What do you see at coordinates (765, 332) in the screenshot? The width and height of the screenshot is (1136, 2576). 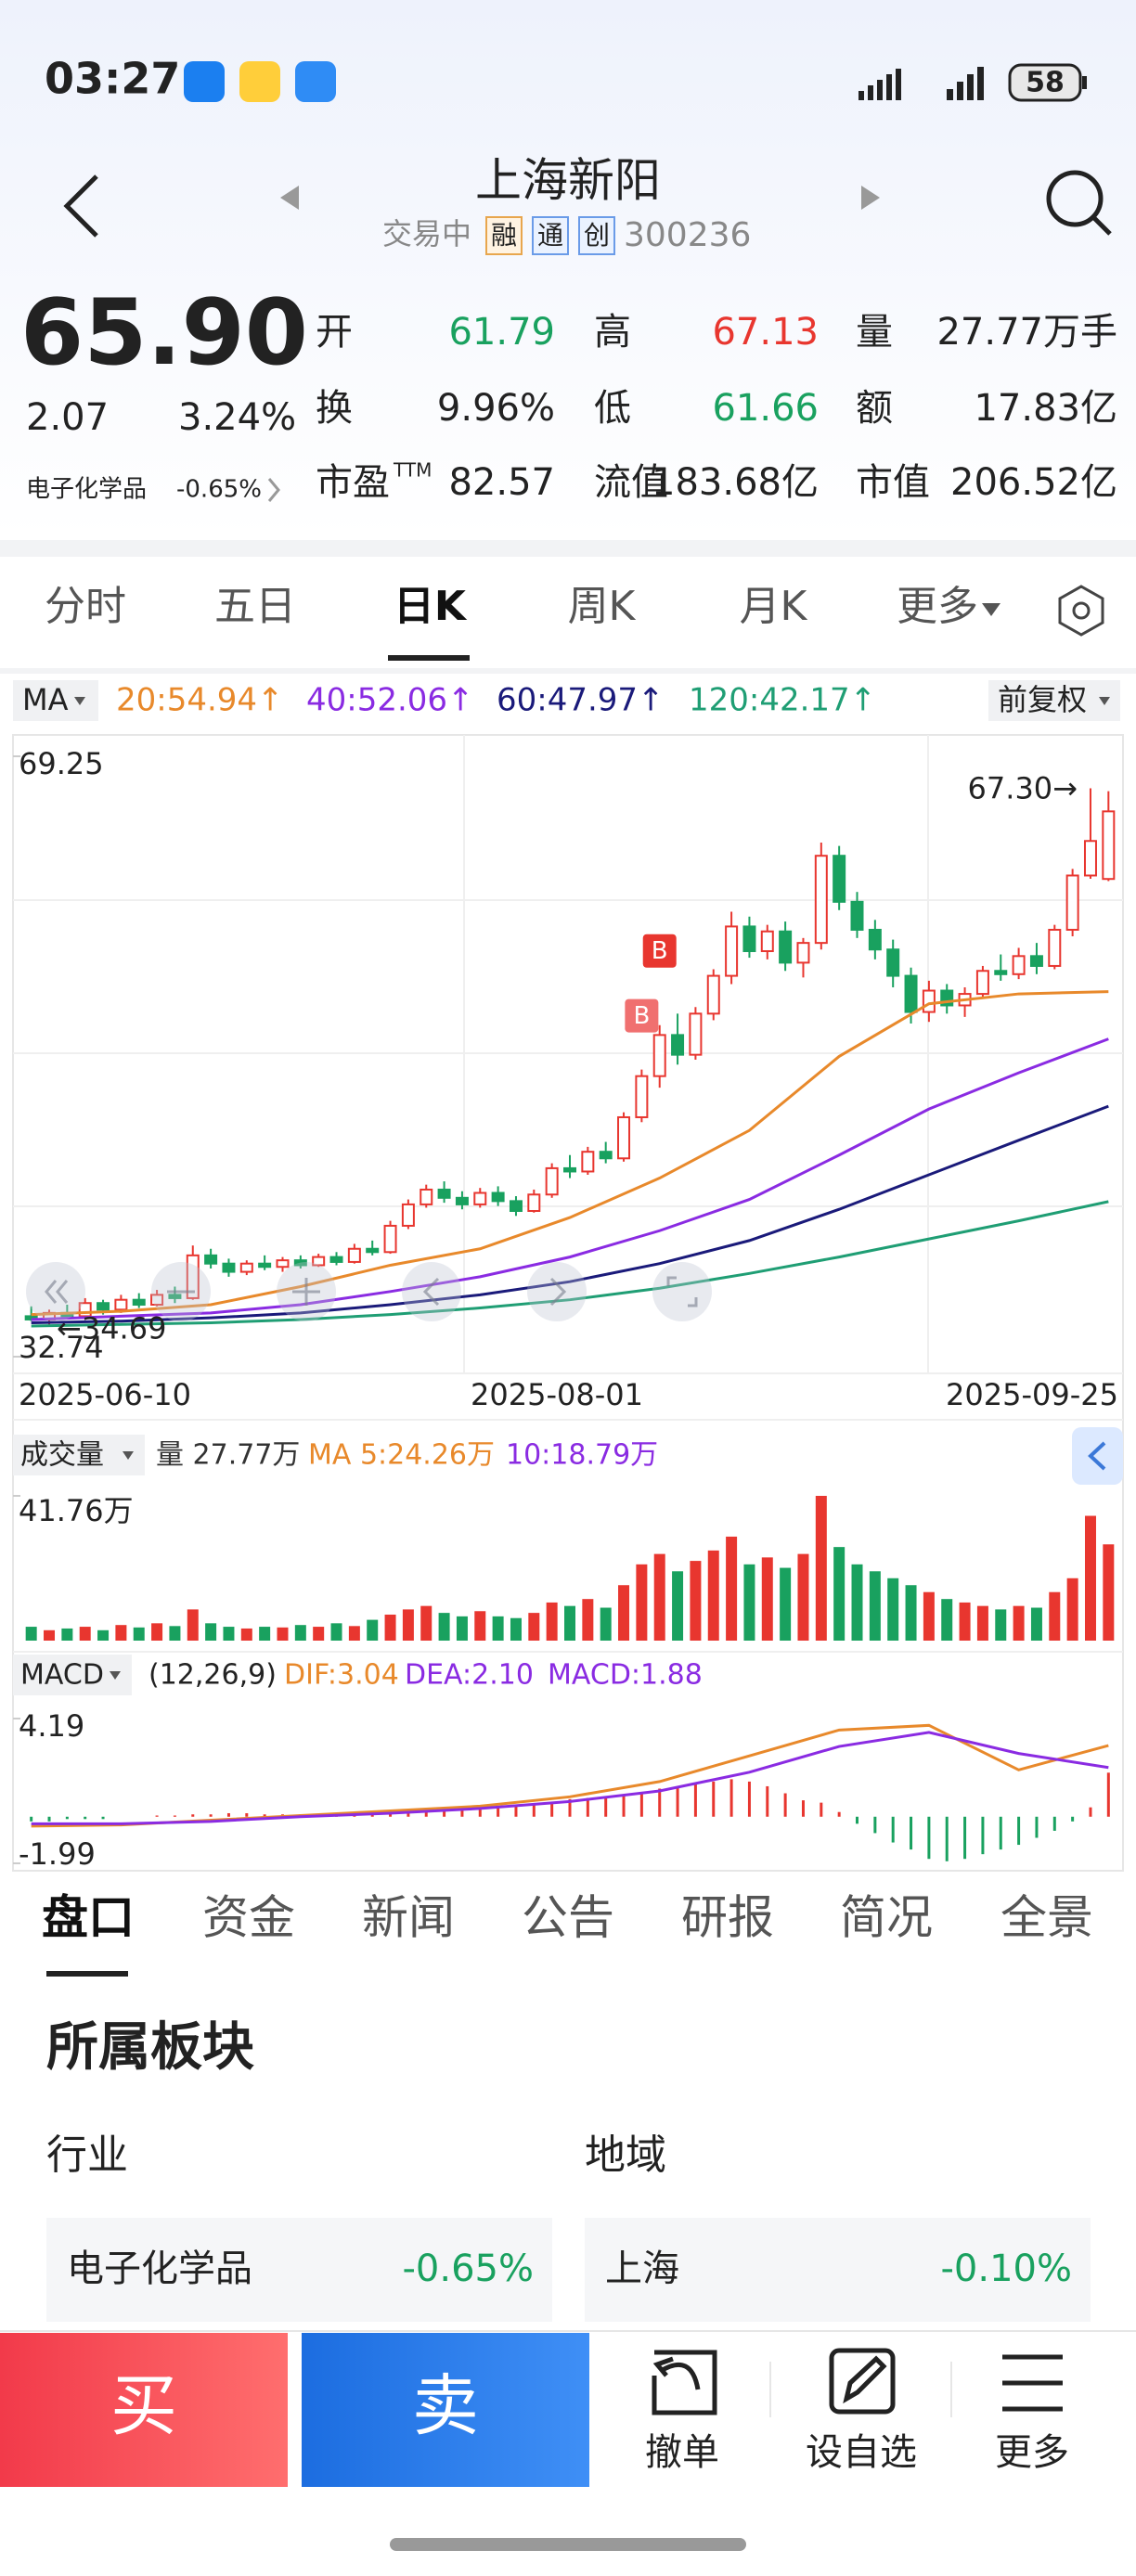 I see `field-value: 67.13` at bounding box center [765, 332].